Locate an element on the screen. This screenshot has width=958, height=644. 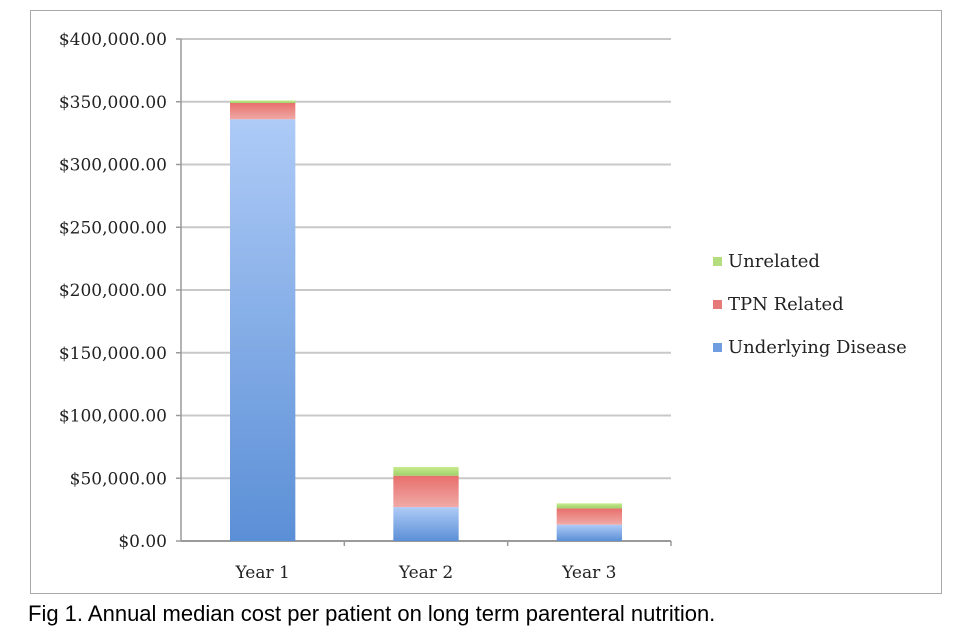
y-tick-label: $50,000.00 is located at coordinates (118, 479).